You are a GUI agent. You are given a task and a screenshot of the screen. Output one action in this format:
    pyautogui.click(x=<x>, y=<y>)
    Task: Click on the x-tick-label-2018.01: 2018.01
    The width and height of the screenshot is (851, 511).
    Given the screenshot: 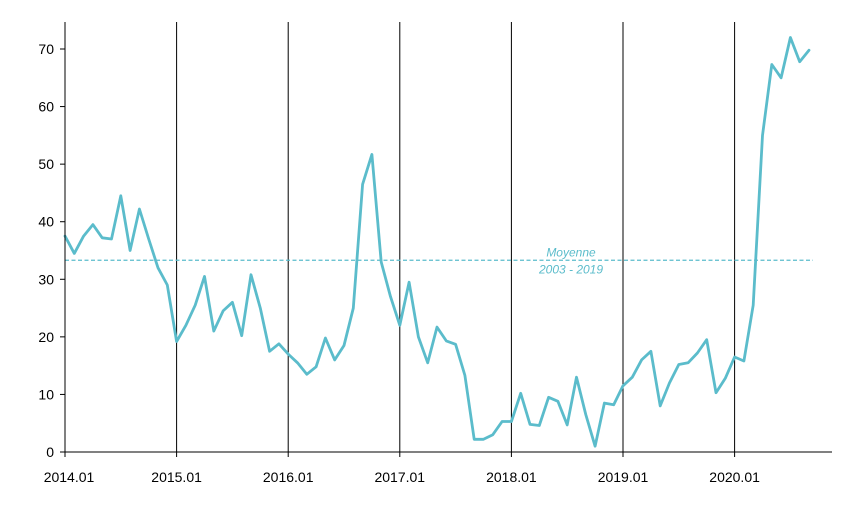 What is the action you would take?
    pyautogui.click(x=511, y=477)
    